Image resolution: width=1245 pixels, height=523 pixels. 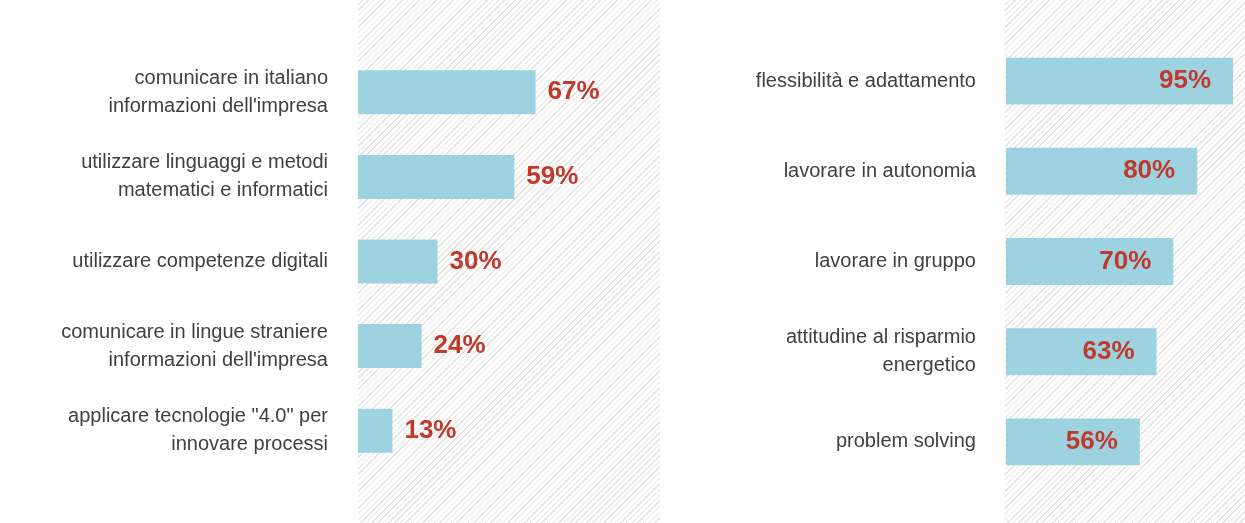 What do you see at coordinates (1125, 259) in the screenshot?
I see `data-label: 70%` at bounding box center [1125, 259].